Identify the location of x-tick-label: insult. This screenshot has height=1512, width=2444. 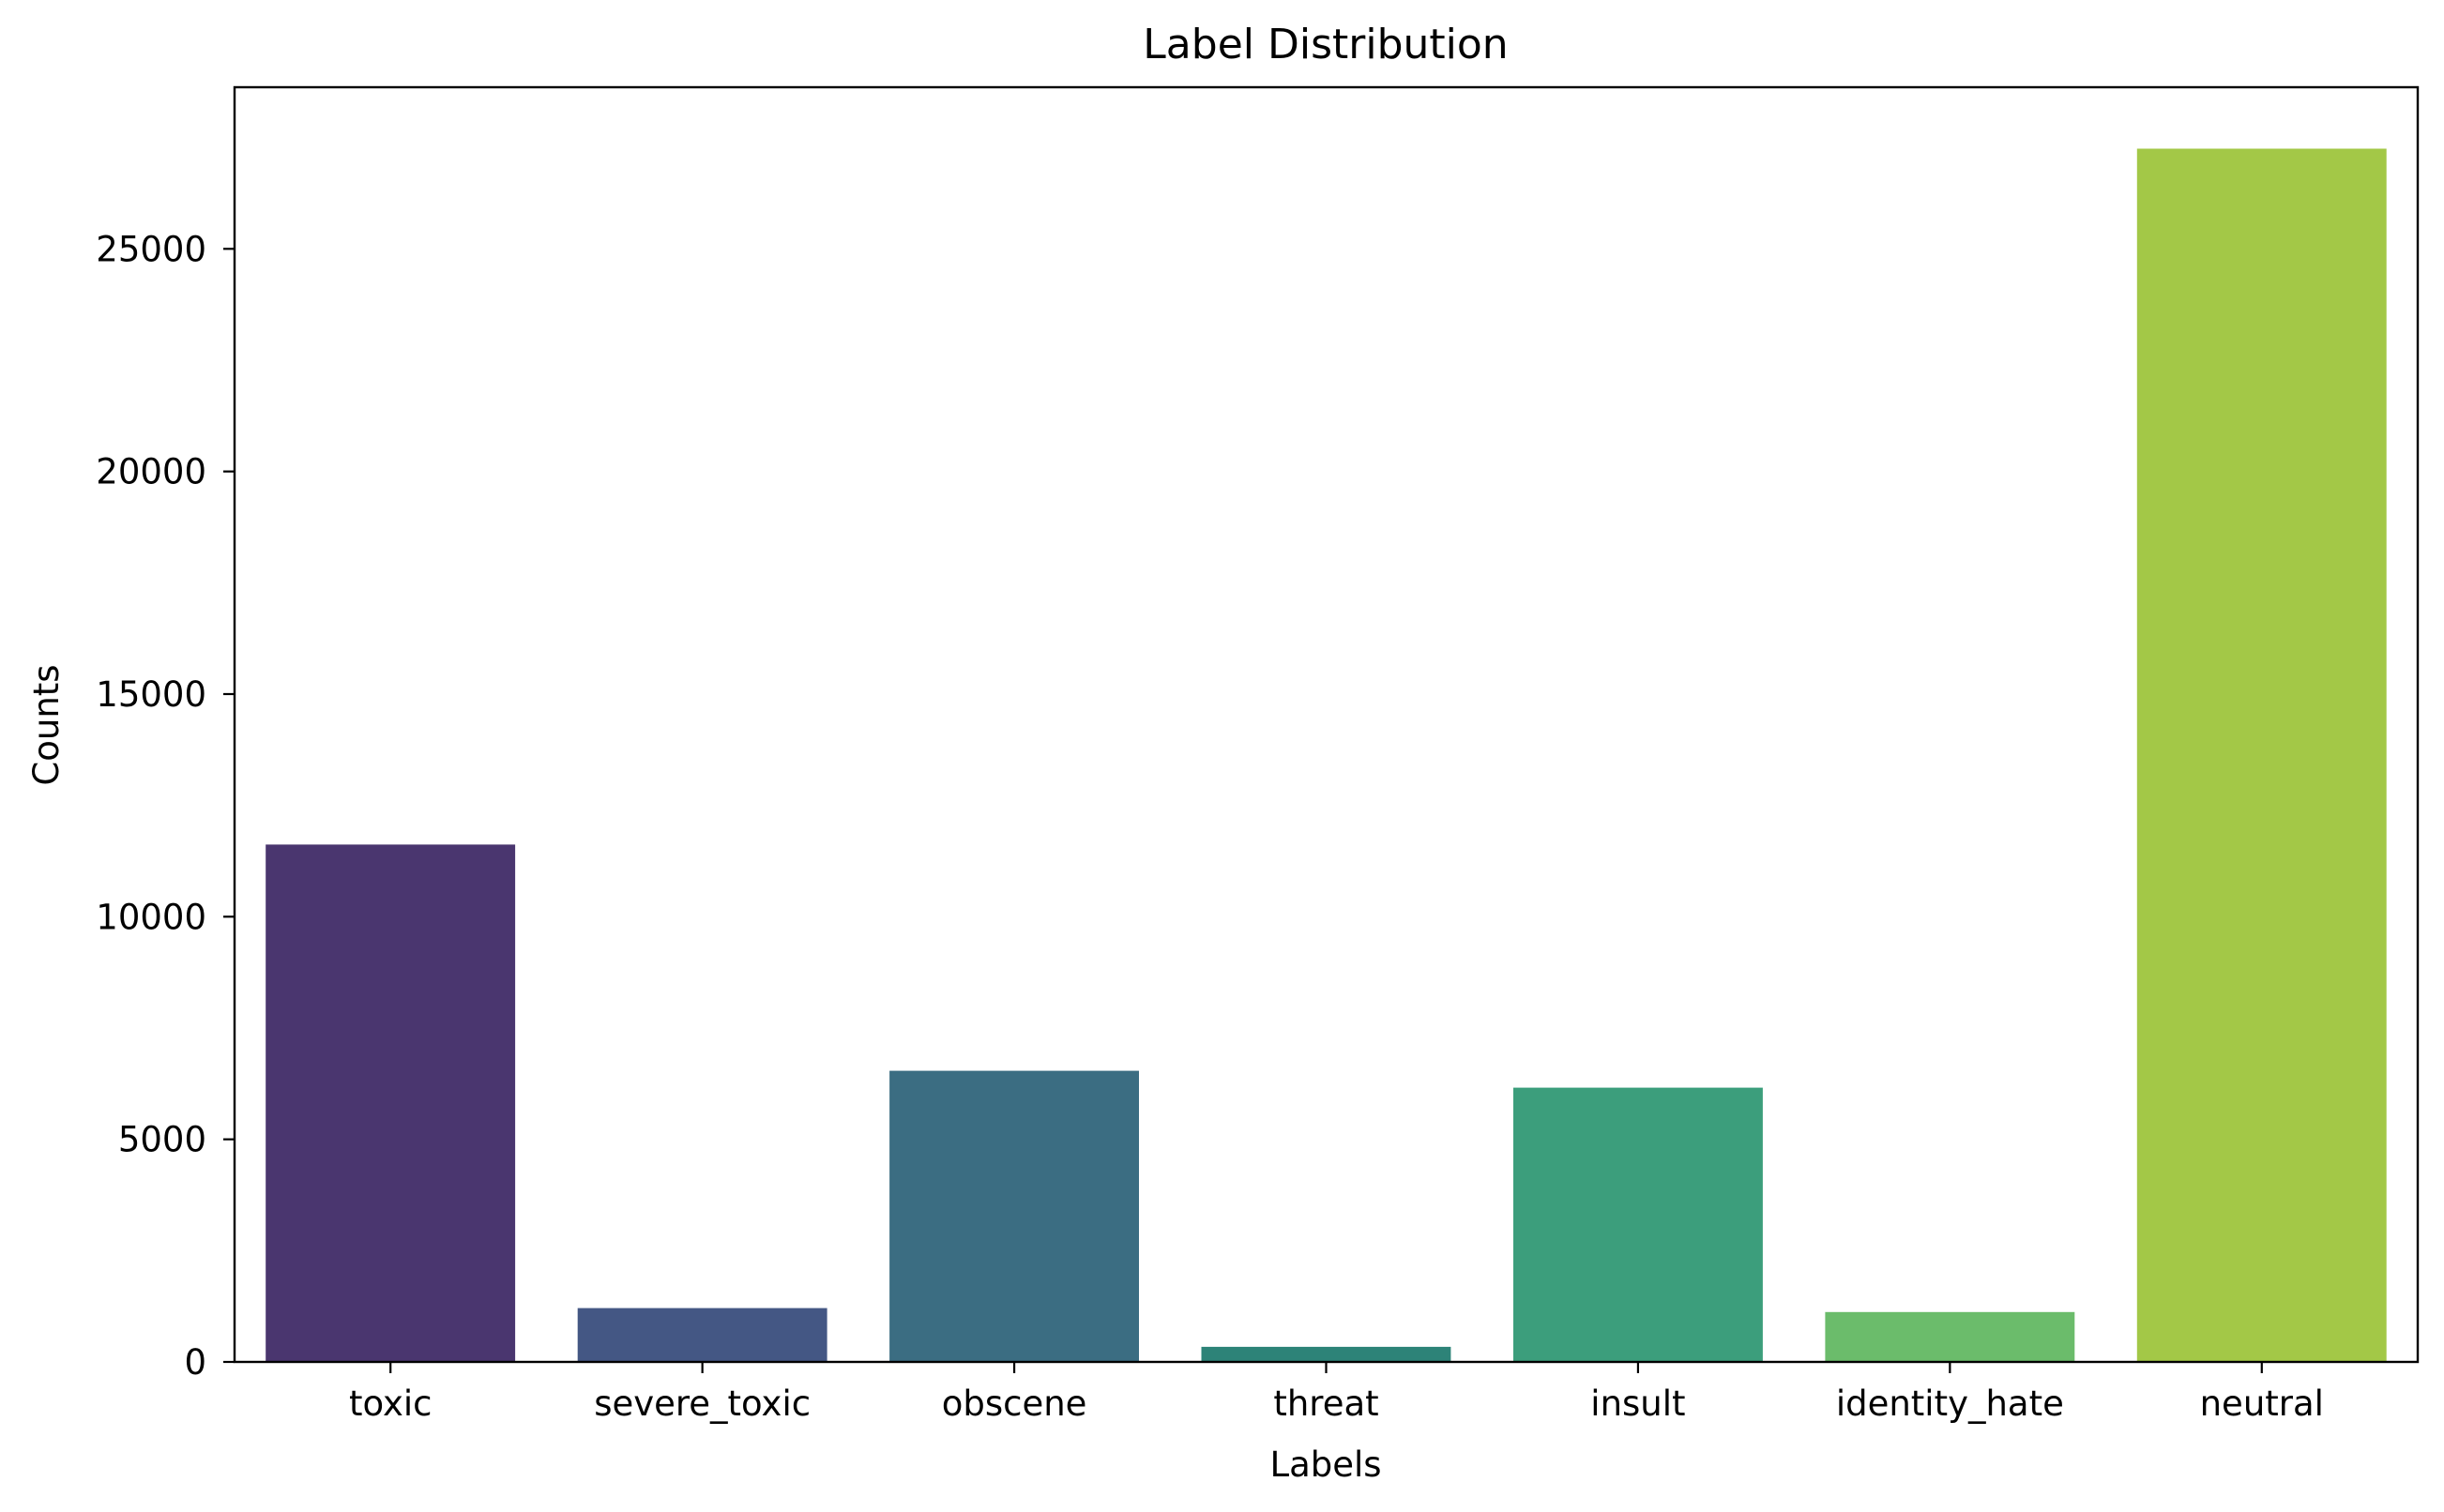
(1637, 1403).